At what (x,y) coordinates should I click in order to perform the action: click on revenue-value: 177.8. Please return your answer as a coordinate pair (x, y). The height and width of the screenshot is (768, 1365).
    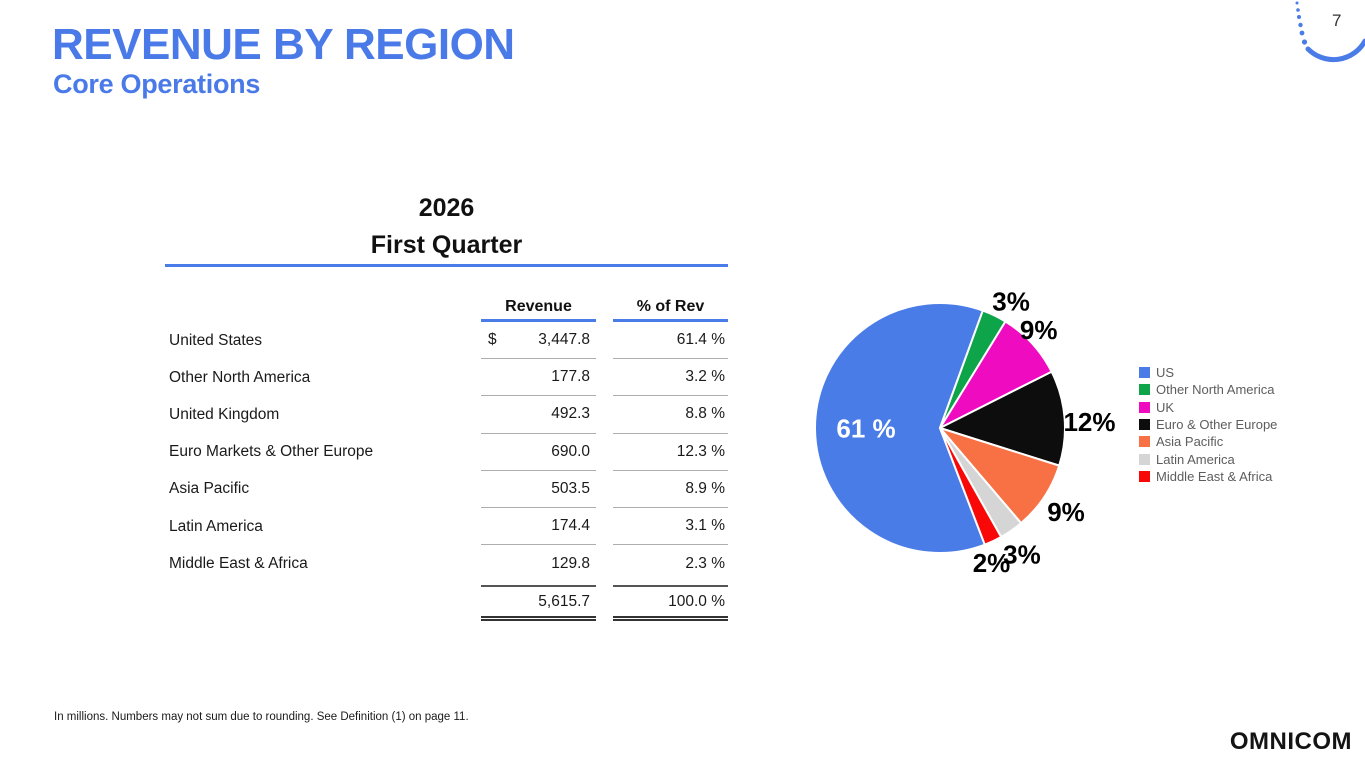
    Looking at the image, I should click on (538, 378).